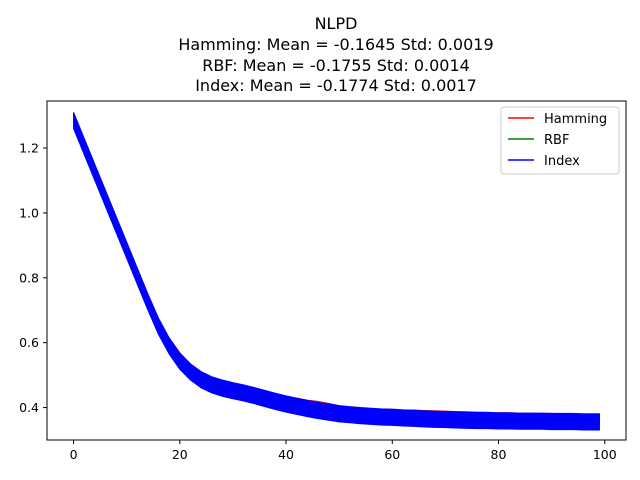 The image size is (640, 480). I want to click on x-tick-label: 80, so click(499, 454).